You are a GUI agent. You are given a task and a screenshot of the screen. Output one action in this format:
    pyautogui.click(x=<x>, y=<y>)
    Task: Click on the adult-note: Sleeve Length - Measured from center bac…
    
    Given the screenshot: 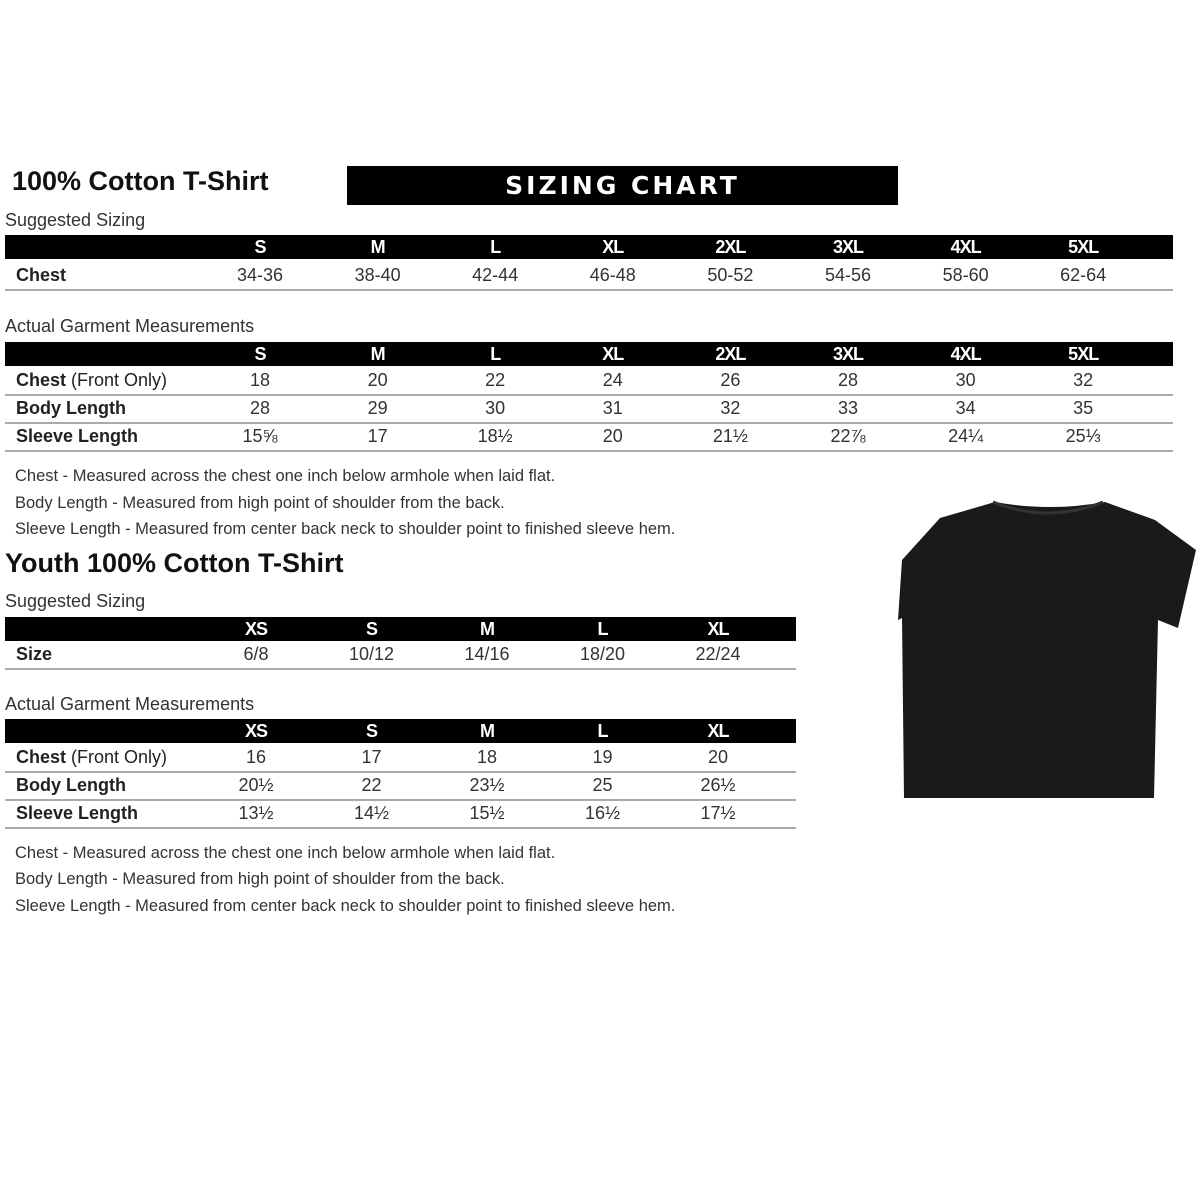 What is the action you would take?
    pyautogui.click(x=345, y=529)
    